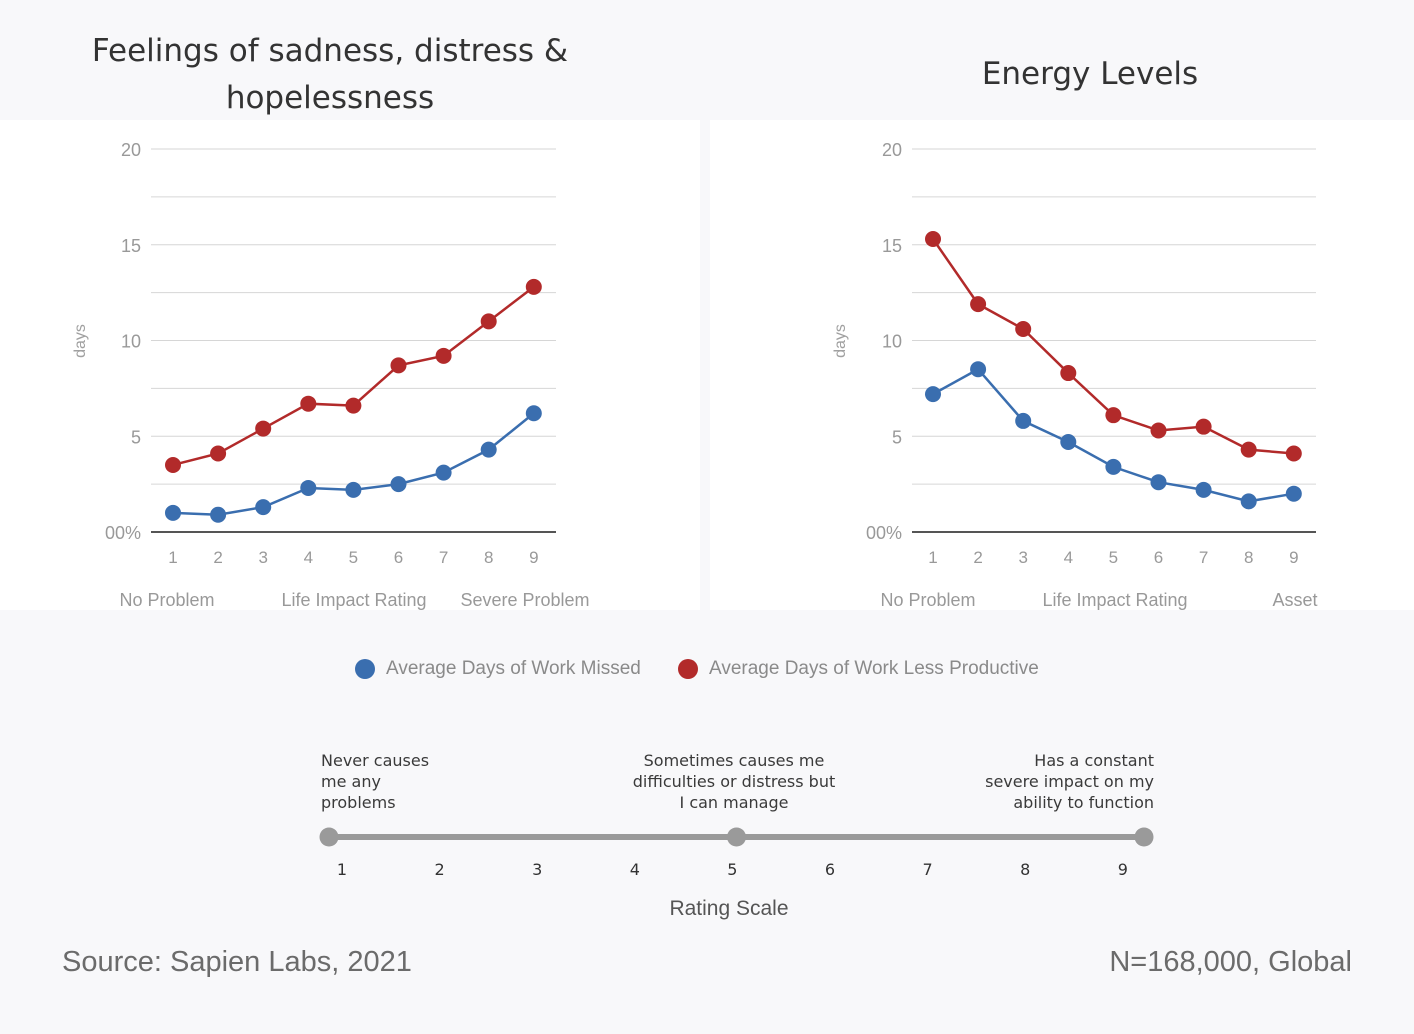 This screenshot has height=1034, width=1414. I want to click on chart2-x-end-label-left: No Problem, so click(927, 600).